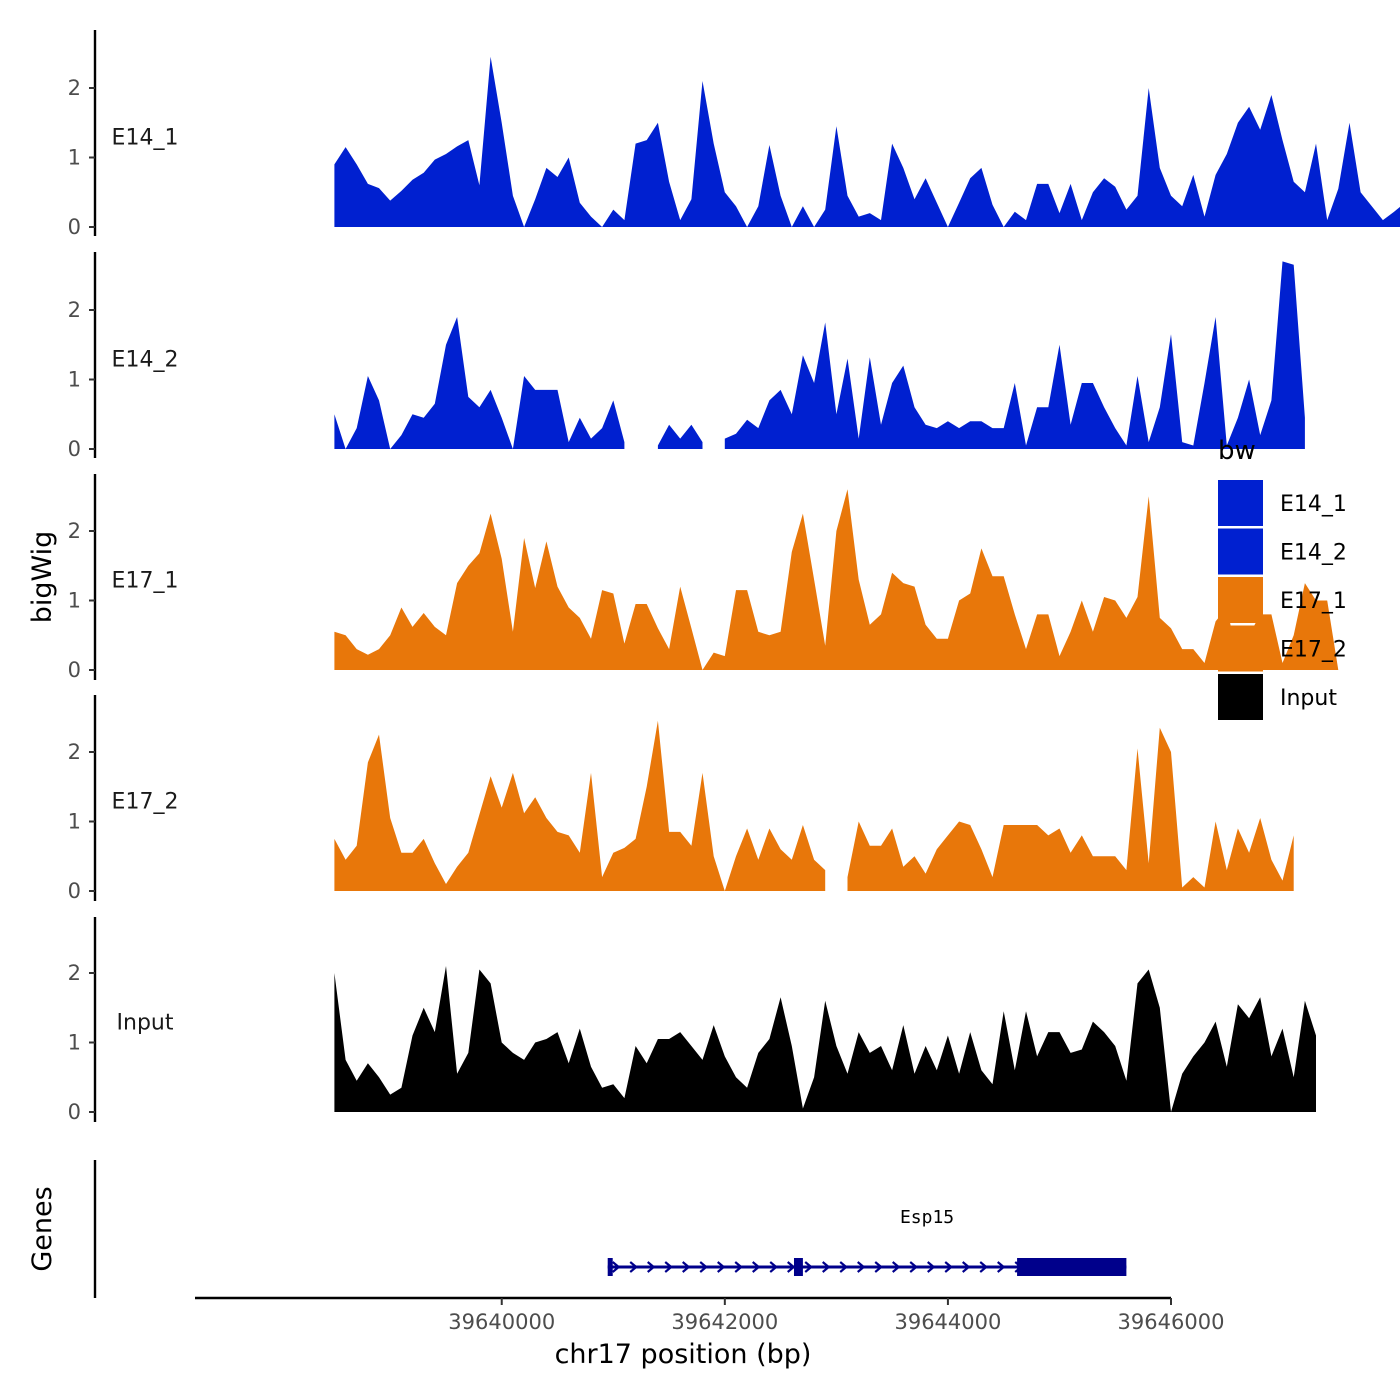 The image size is (1400, 1400). What do you see at coordinates (42, 1228) in the screenshot?
I see `genes-track-title: Genes` at bounding box center [42, 1228].